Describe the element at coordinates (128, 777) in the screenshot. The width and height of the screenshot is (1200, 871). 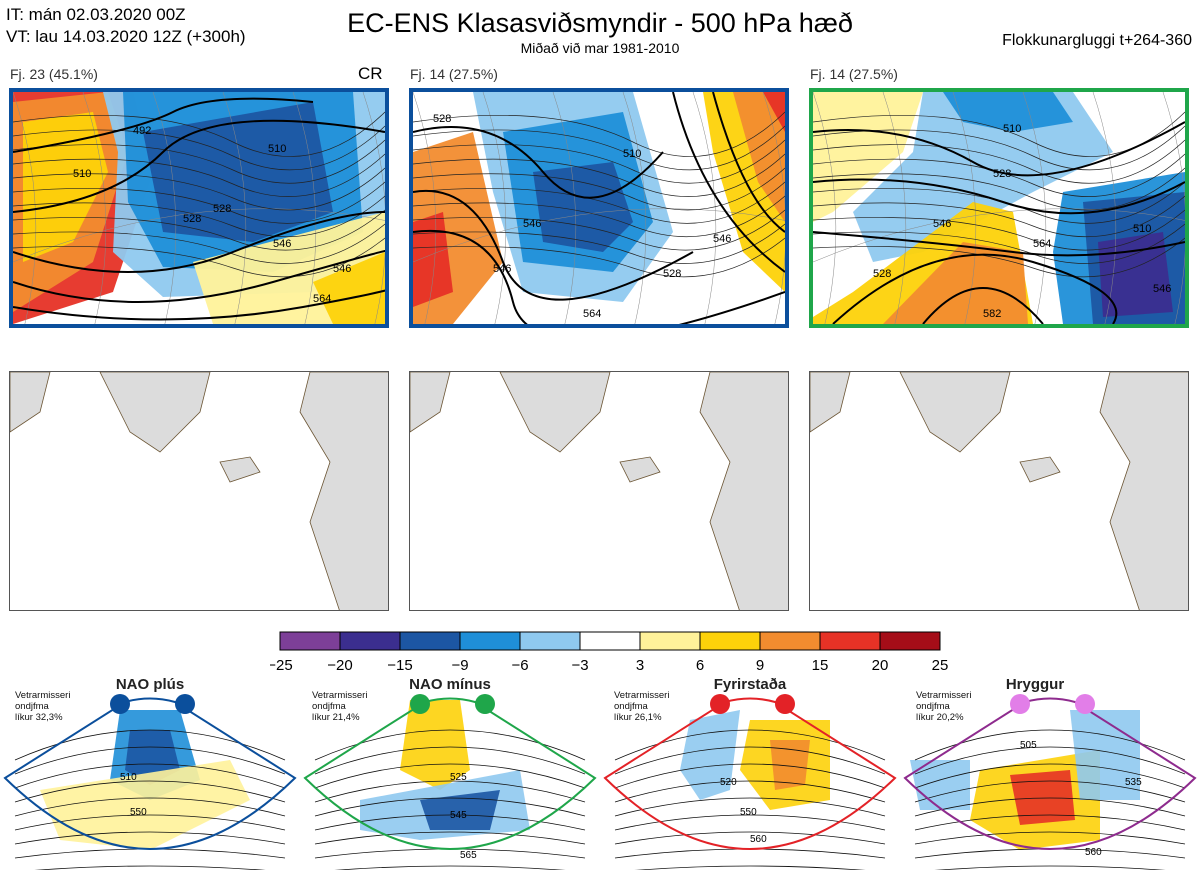
I see `regime-contour-label: 510` at that location.